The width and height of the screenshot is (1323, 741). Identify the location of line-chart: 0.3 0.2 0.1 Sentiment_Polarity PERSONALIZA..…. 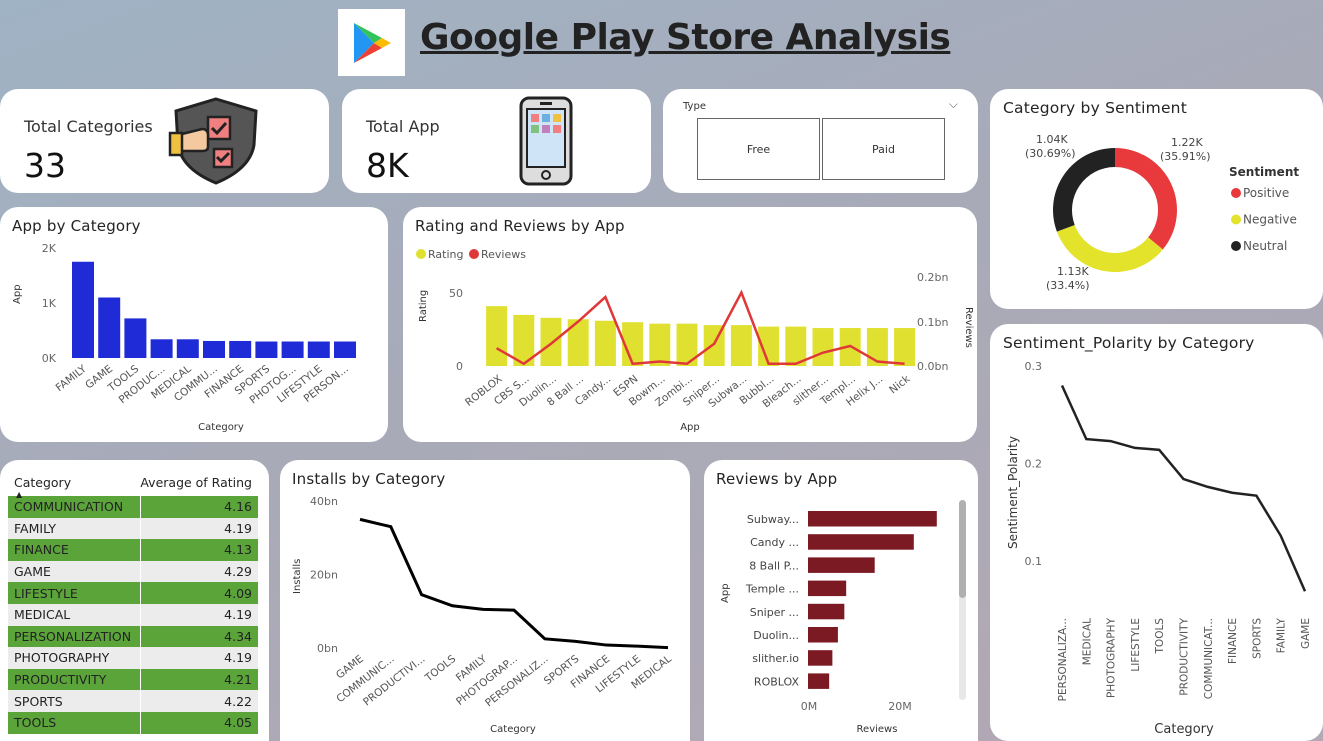
(1159, 548).